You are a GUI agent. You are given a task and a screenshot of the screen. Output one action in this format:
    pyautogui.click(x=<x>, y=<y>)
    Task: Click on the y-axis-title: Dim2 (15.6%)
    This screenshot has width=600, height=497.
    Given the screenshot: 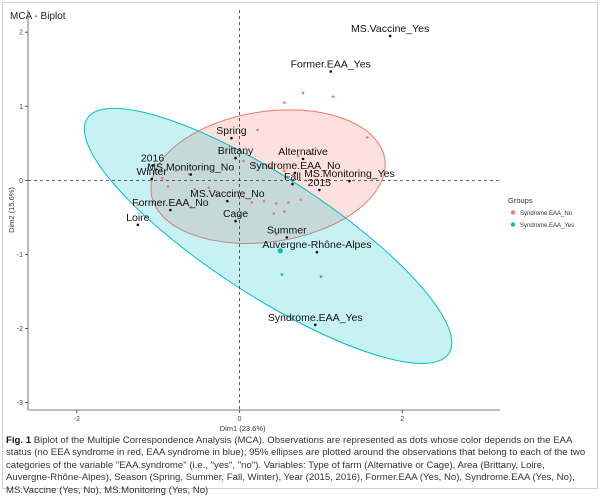 What is the action you would take?
    pyautogui.click(x=11, y=210)
    